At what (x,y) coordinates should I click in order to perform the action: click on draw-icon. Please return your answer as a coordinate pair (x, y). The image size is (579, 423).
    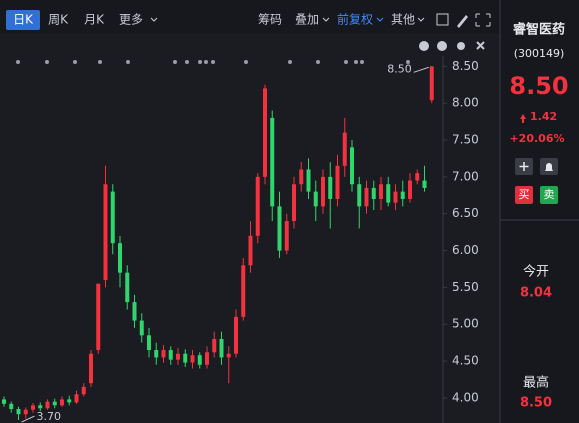
    Looking at the image, I should click on (462, 21).